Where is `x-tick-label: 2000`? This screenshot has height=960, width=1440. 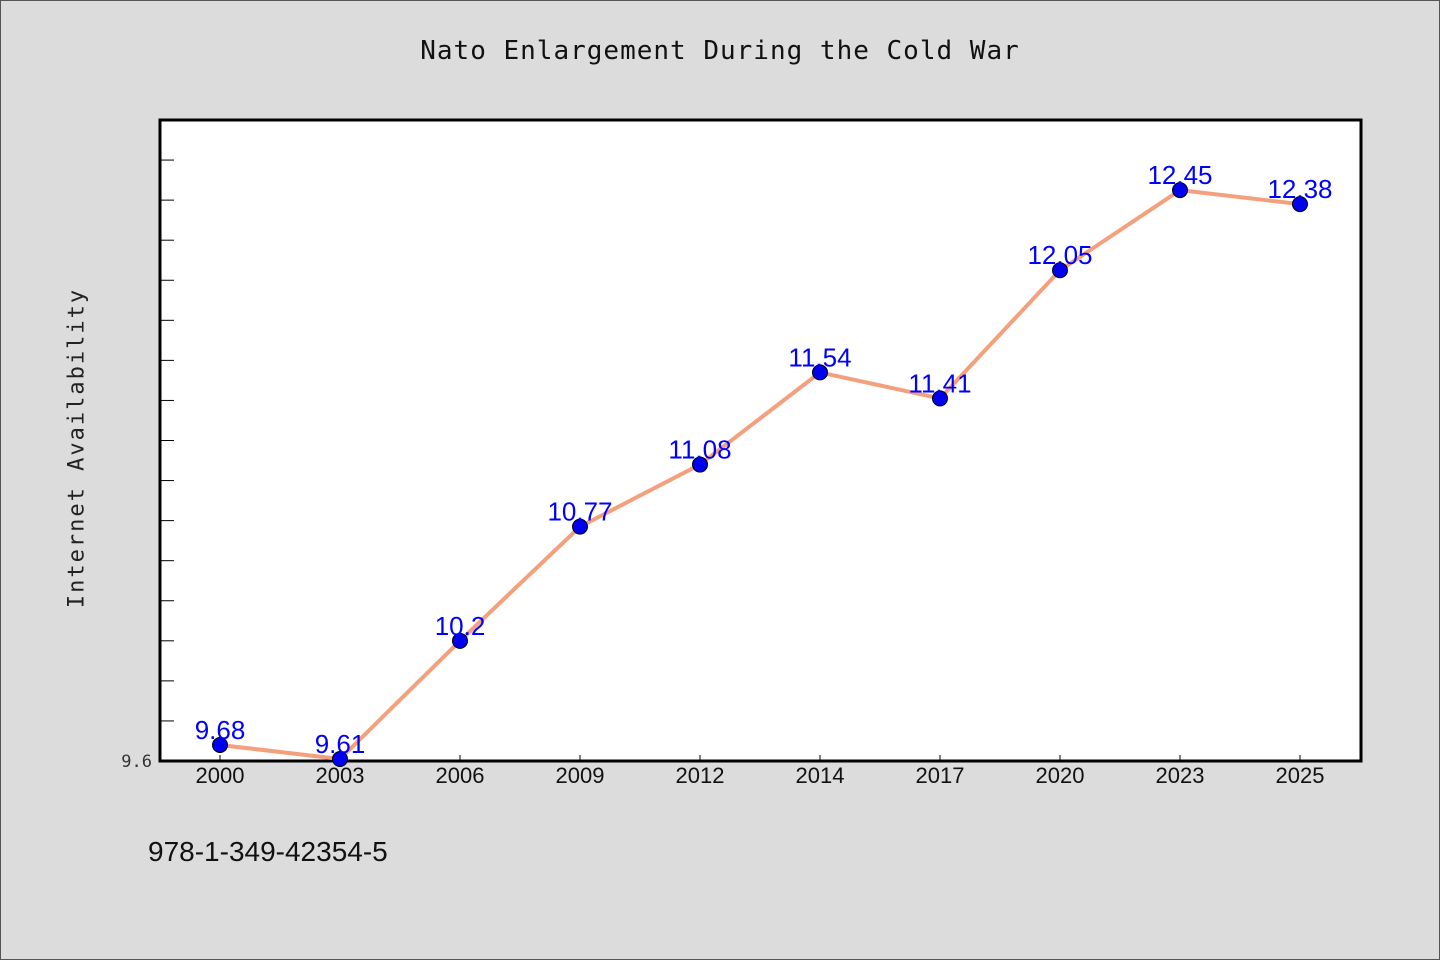 x-tick-label: 2000 is located at coordinates (220, 775).